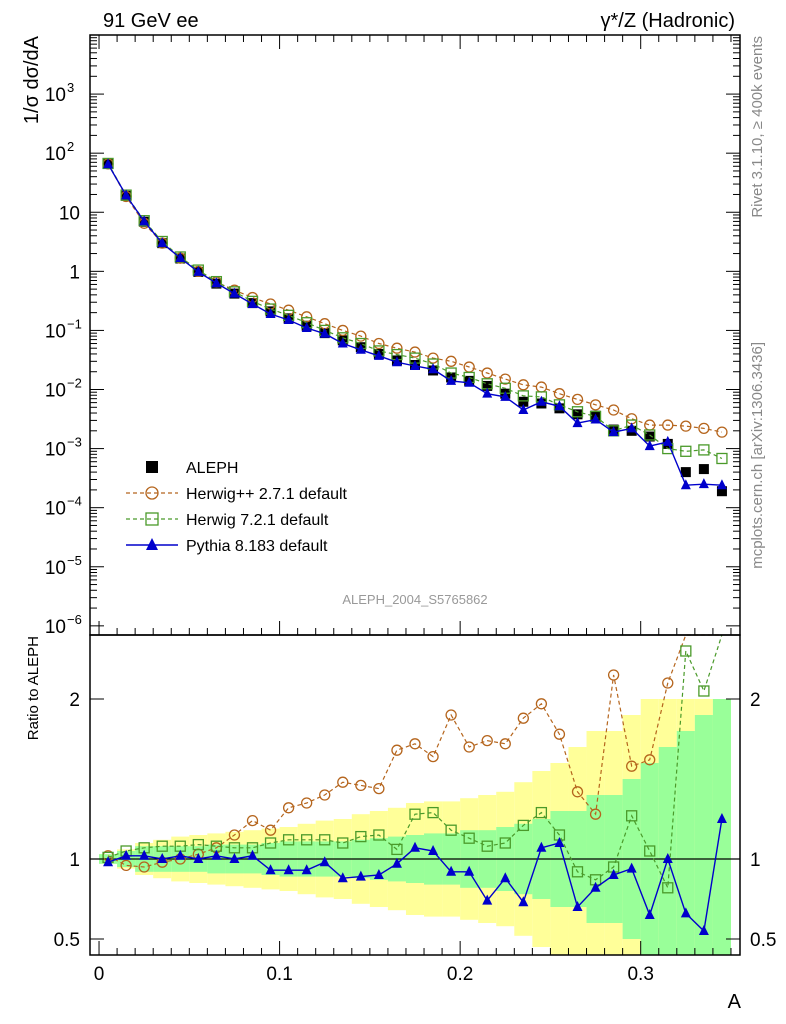 This screenshot has width=786, height=1024. What do you see at coordinates (755, 860) in the screenshot?
I see `ratio-y-tick-label-right: 1` at bounding box center [755, 860].